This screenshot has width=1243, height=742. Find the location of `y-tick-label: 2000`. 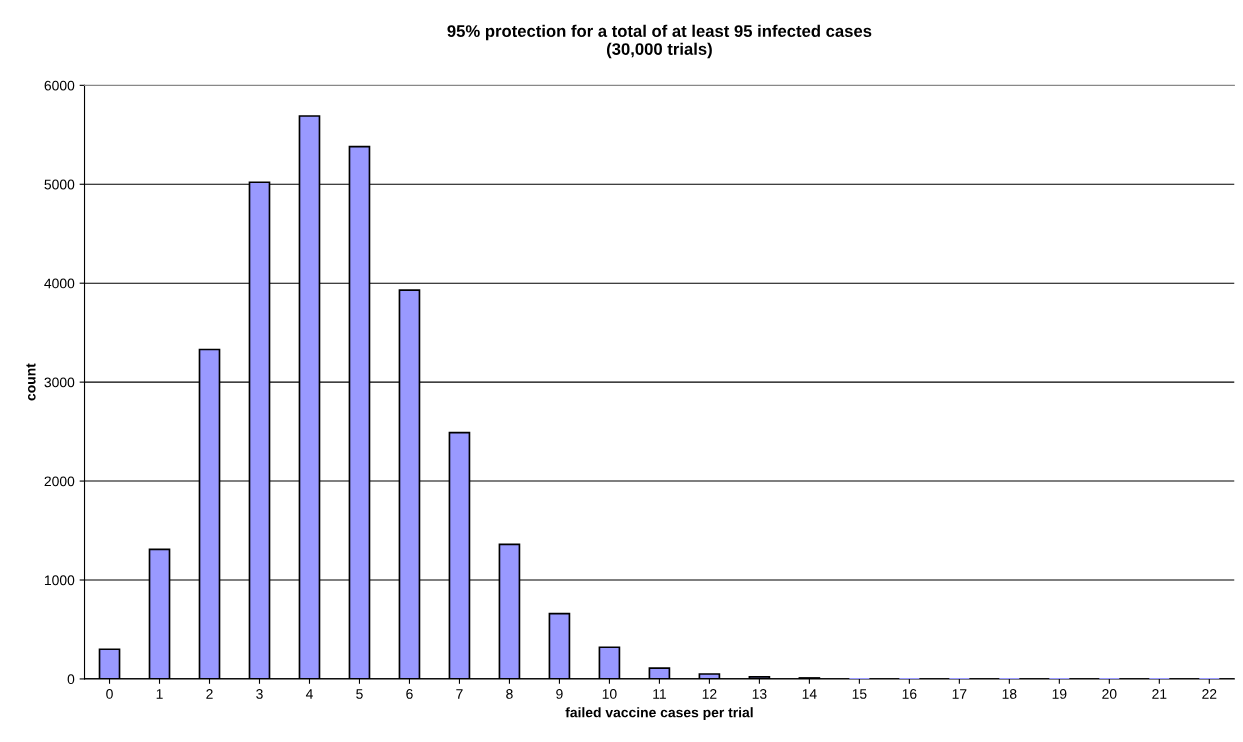

y-tick-label: 2000 is located at coordinates (59, 481).